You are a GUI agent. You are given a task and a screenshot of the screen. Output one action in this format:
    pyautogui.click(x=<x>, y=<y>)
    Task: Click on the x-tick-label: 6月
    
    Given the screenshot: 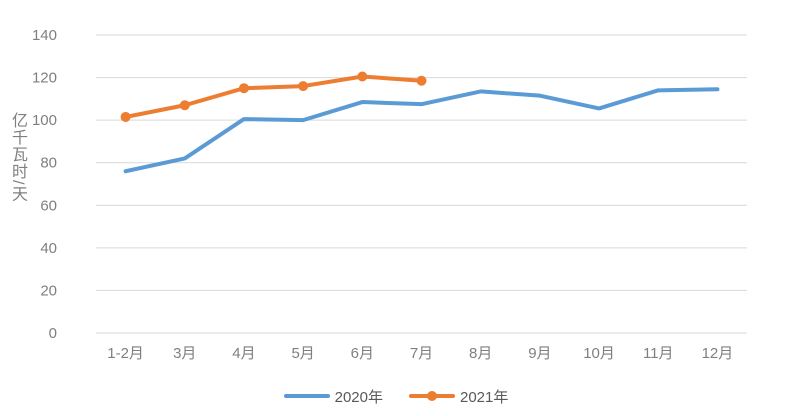 What is the action you would take?
    pyautogui.click(x=362, y=353)
    